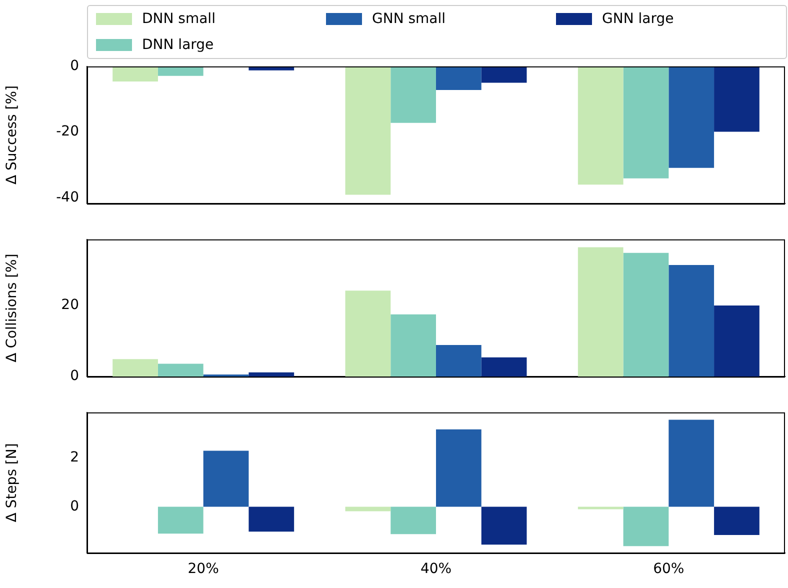  Describe the element at coordinates (70, 305) in the screenshot. I see `y-tick-label: 20` at that location.